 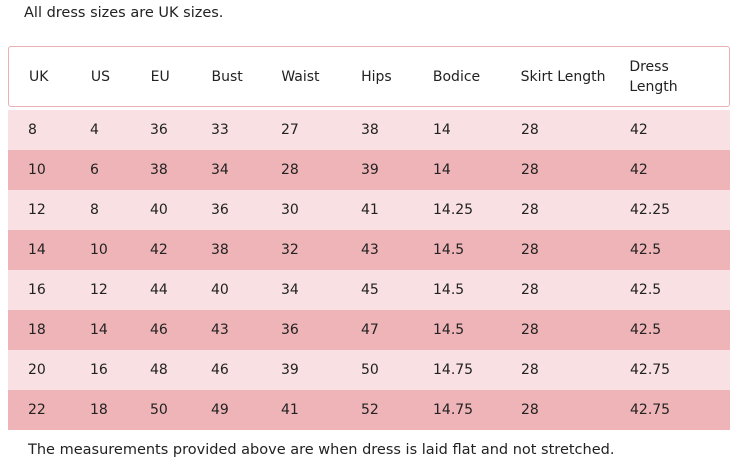 I want to click on table-row: 8 4 36 33 27 38 14 28 42, so click(x=369, y=130).